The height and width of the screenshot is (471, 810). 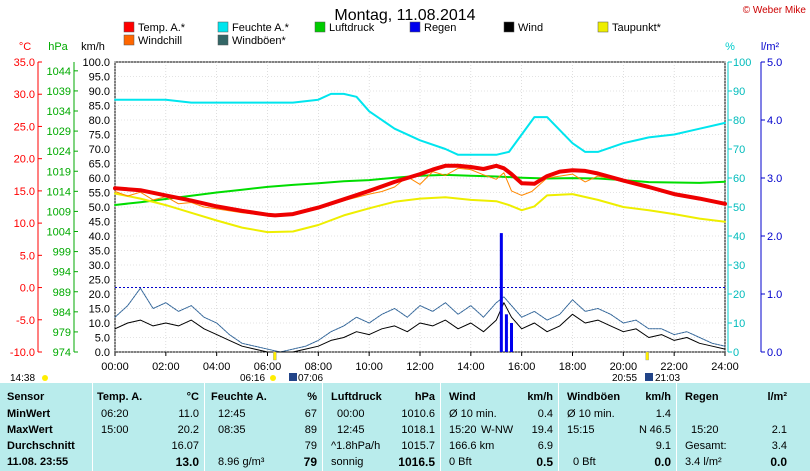 I want to click on wind-max-dir: W-NW, so click(x=497, y=430).